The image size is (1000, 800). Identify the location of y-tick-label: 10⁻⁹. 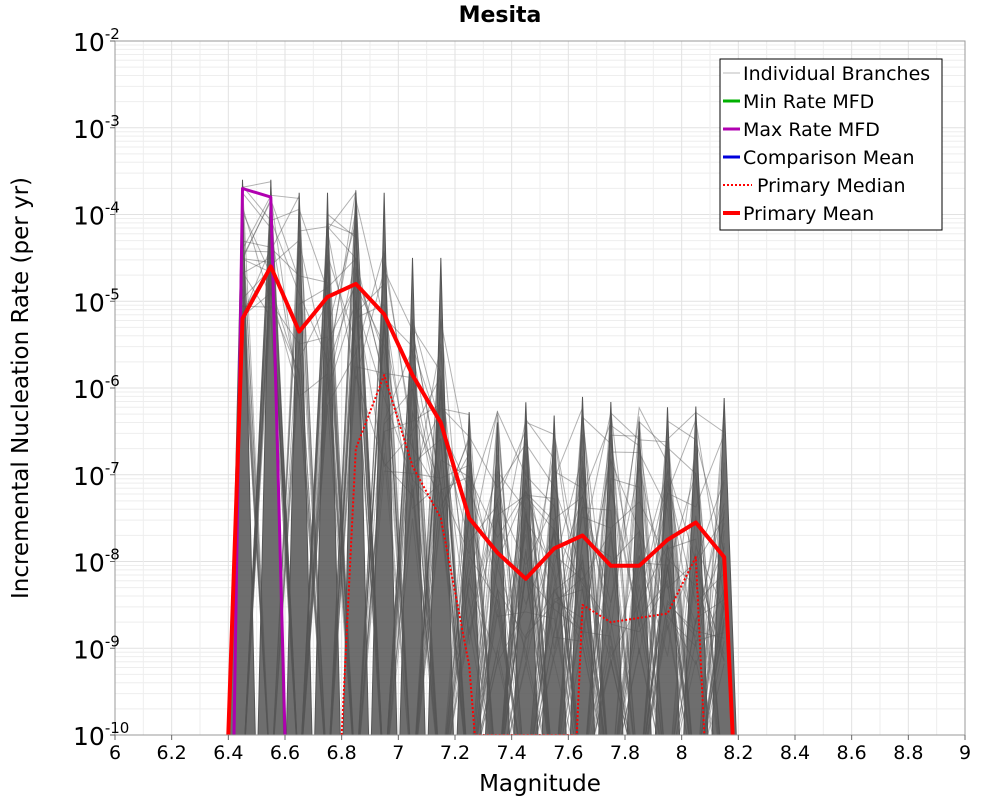
(96, 648).